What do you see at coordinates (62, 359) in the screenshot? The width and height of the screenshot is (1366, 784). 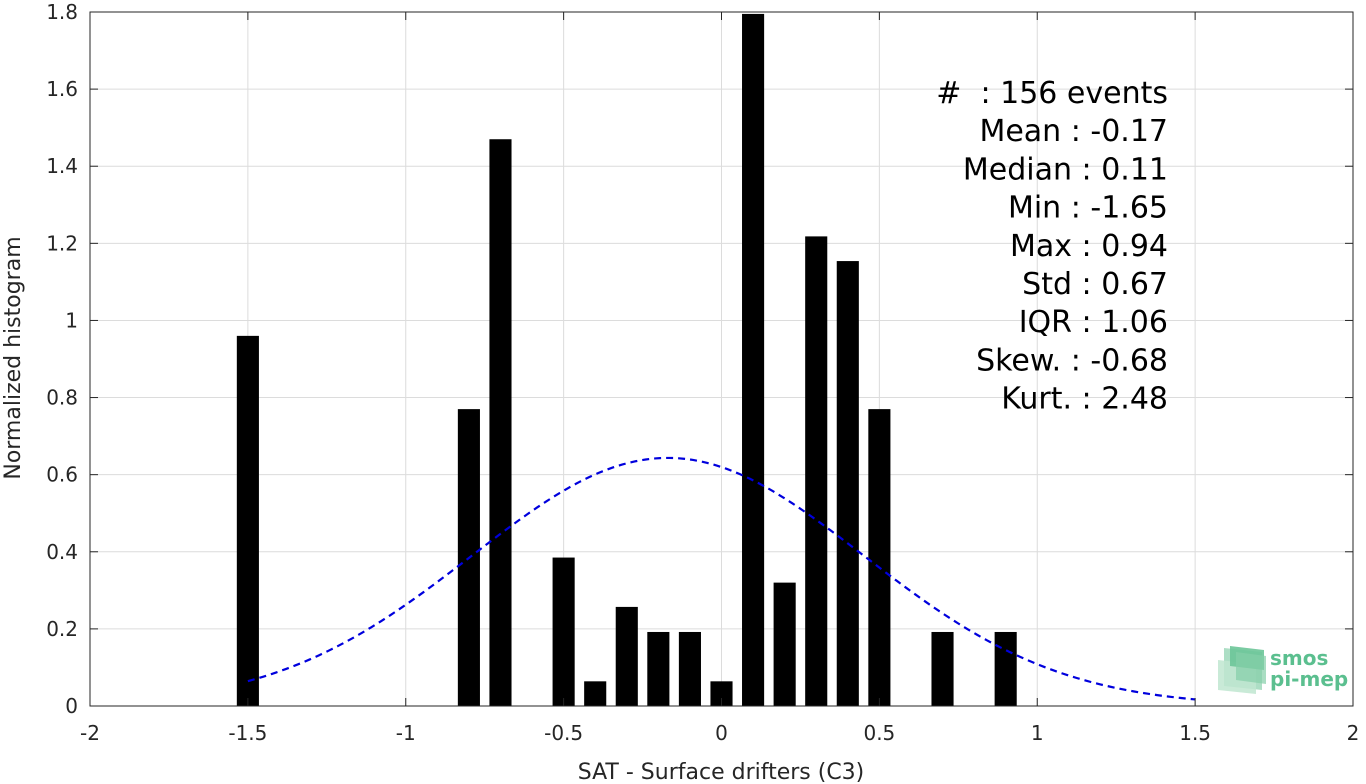 I see `y-tick-labels: 0 0.2 0.4 0.6 0.8 1 1.2 1.4 1.6 1.8` at bounding box center [62, 359].